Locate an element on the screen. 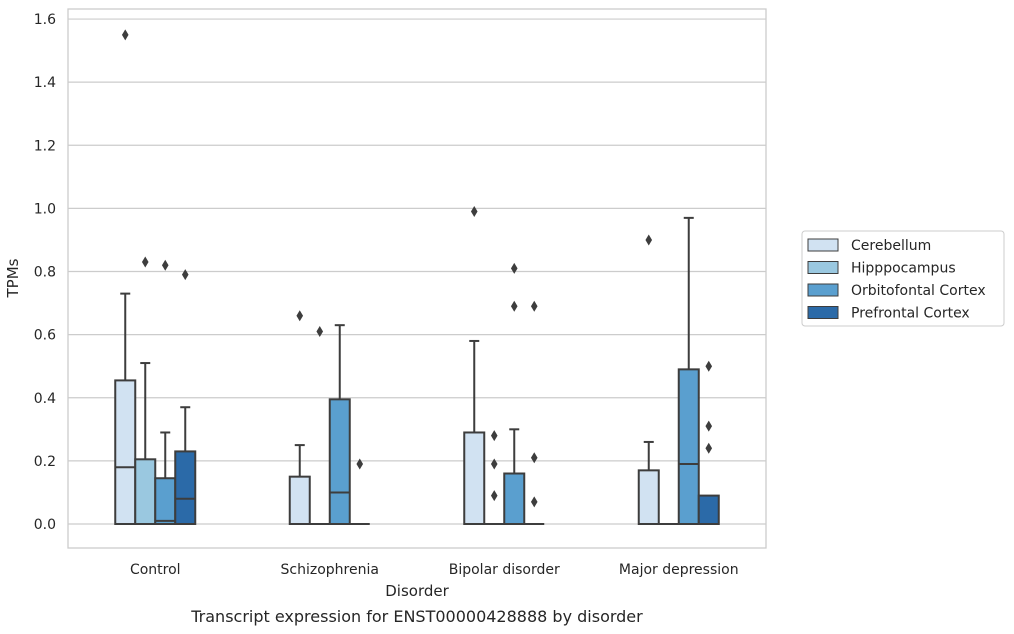 Image resolution: width=1014 pixels, height=634 pixels. y-tick-label: 0.6 is located at coordinates (45, 336).